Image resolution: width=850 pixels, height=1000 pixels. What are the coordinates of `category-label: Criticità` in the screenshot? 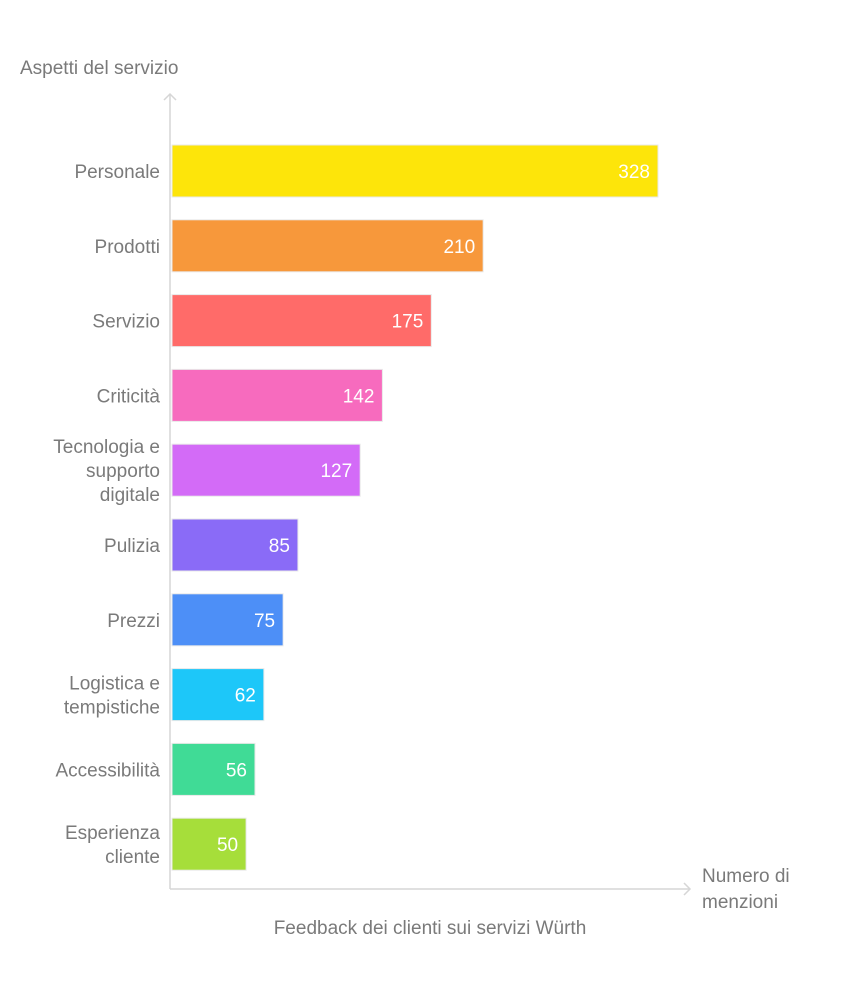 It's located at (129, 396).